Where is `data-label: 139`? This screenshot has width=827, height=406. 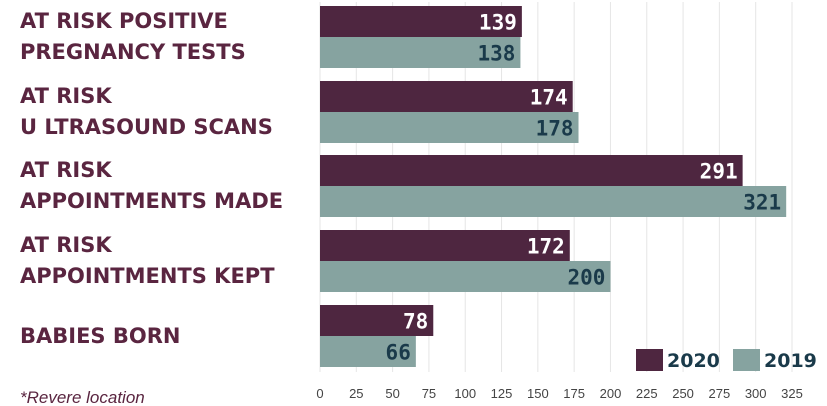 data-label: 139 is located at coordinates (498, 23).